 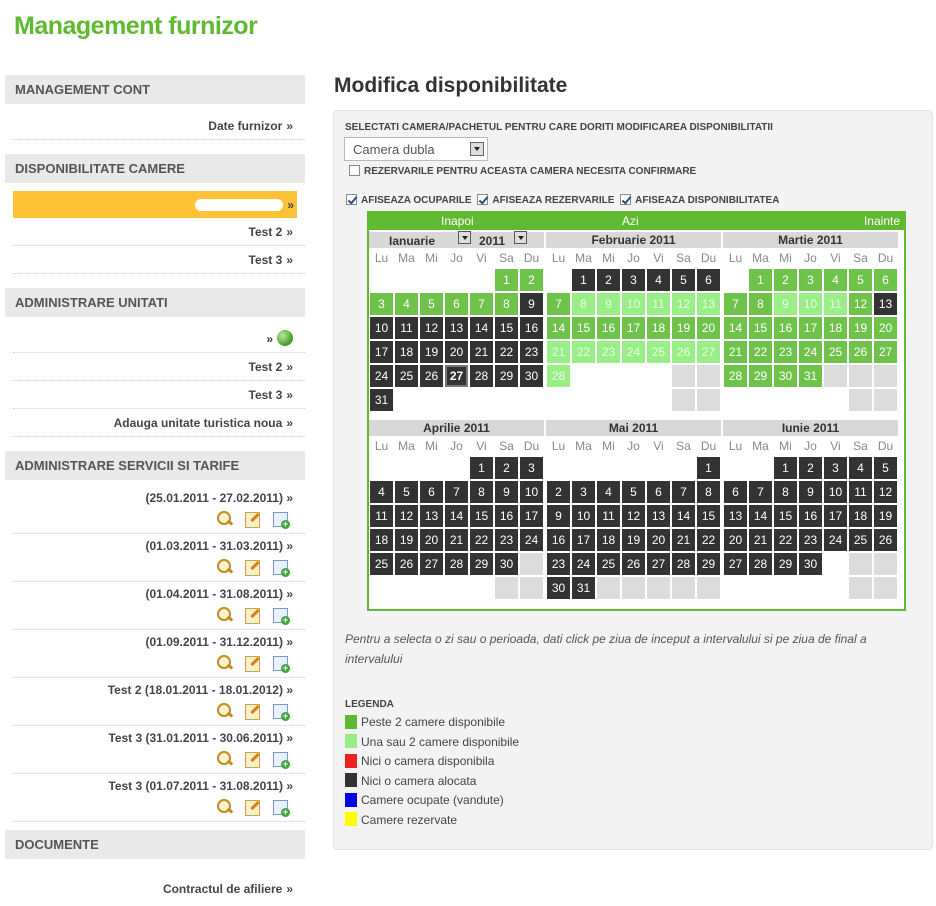 I want to click on show-occupied-checkbox, so click(x=351, y=199).